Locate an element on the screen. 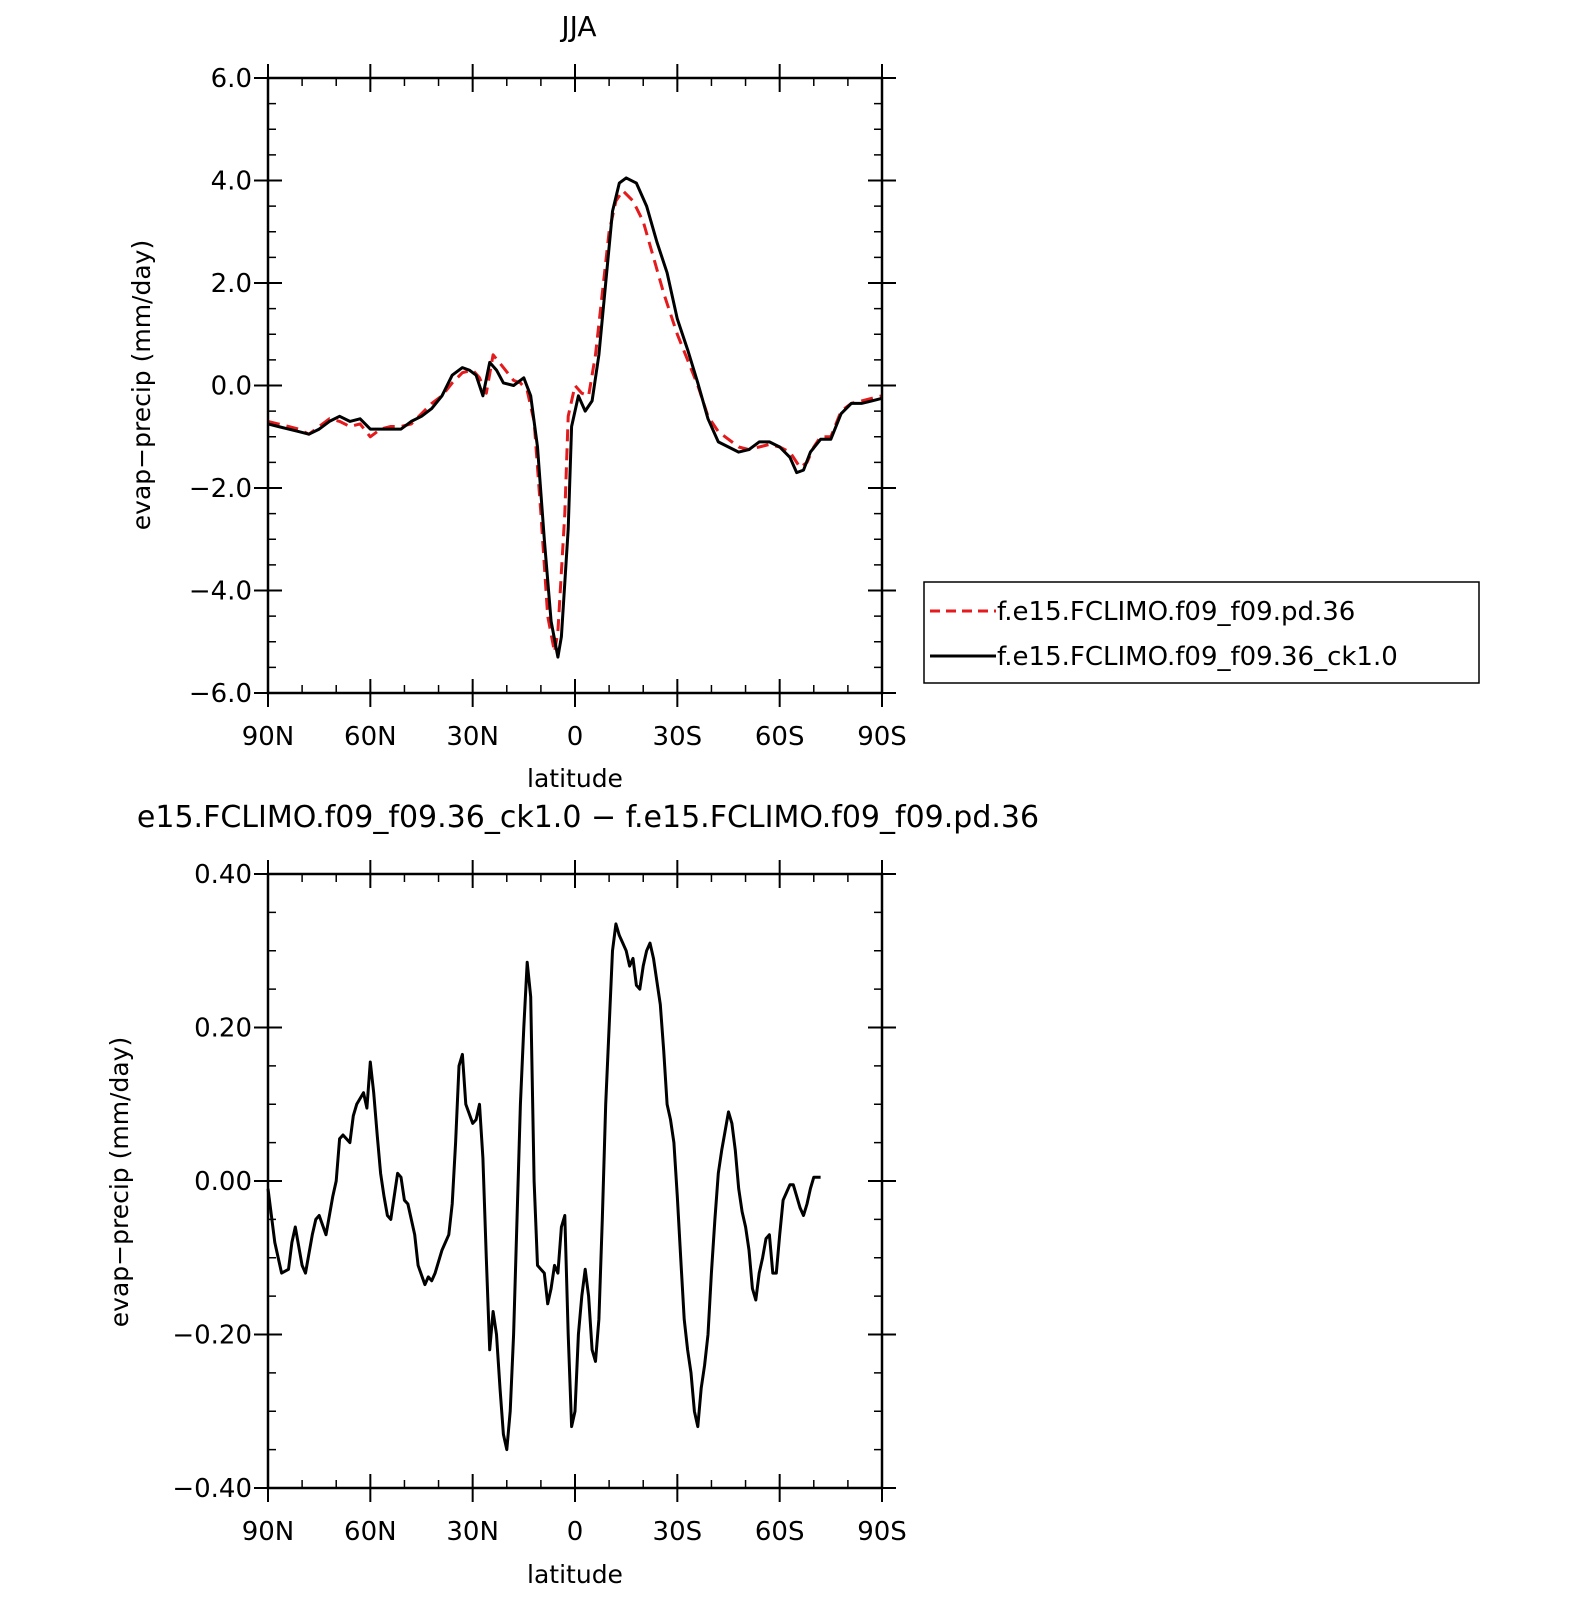  top-series-group is located at coordinates (575, 417).